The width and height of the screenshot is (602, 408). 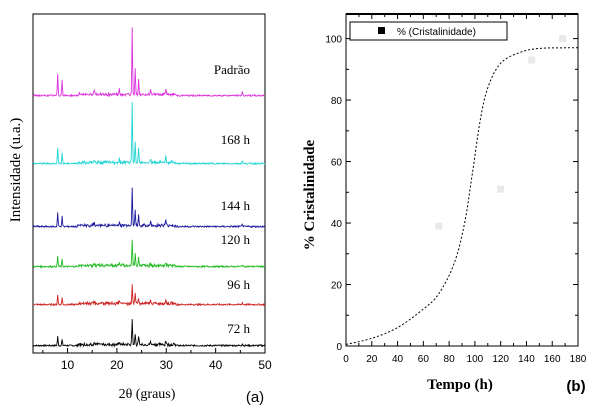 I want to click on panel-b-xlabel: Tempo (h), so click(x=460, y=385).